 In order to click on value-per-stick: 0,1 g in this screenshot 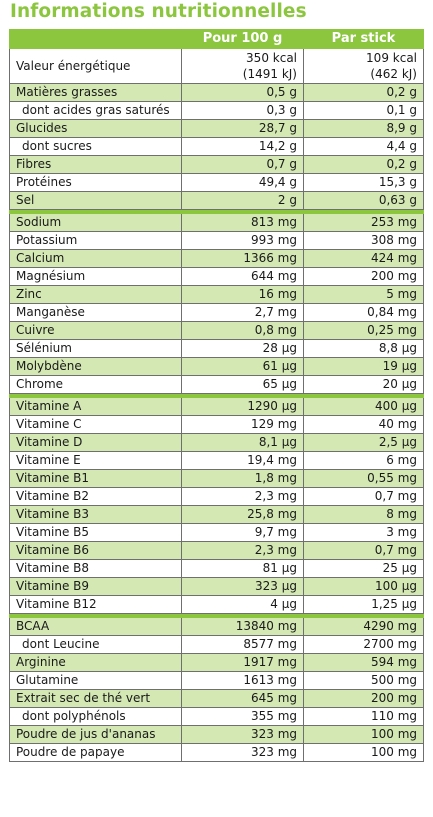, I will do `click(363, 110)`.